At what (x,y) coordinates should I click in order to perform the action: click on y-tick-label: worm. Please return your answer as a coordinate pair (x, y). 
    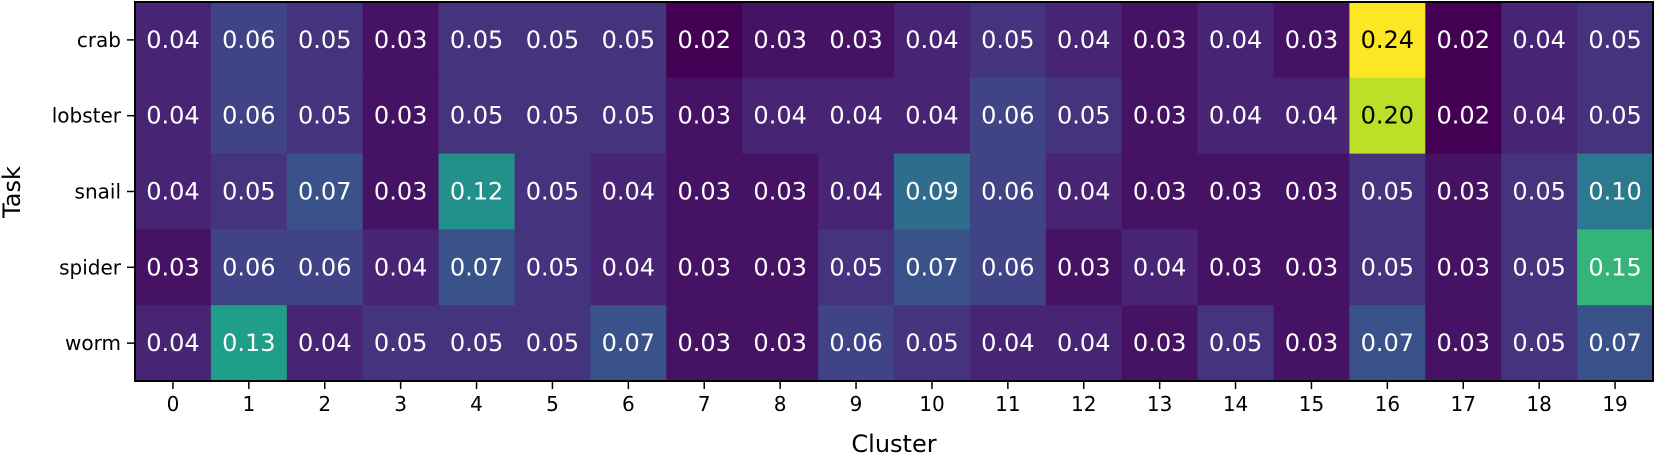
    Looking at the image, I should click on (93, 343).